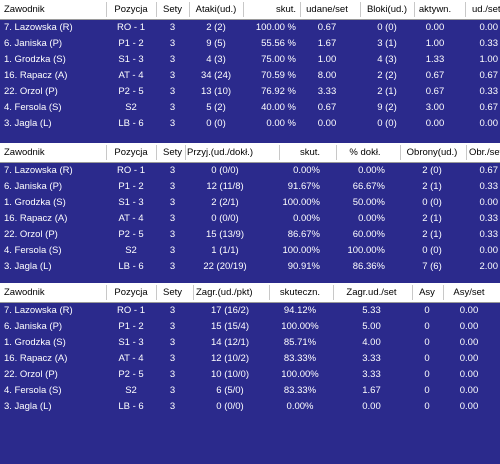 This screenshot has height=464, width=500. What do you see at coordinates (216, 9) in the screenshot?
I see `column-header-attacks: Ataki(ud.)` at bounding box center [216, 9].